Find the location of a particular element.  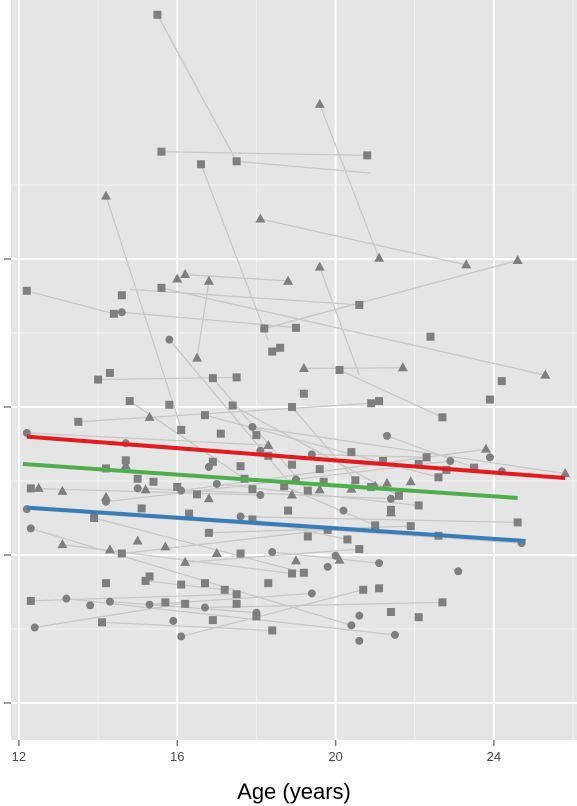

x-axis: 12 16 20 24 is located at coordinates (256, 752).